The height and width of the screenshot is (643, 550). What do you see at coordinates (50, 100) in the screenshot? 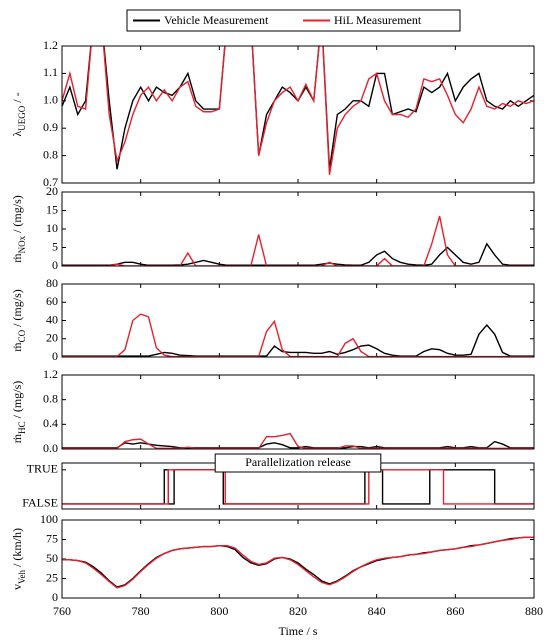
I see `y-tick-label: 1.0` at bounding box center [50, 100].